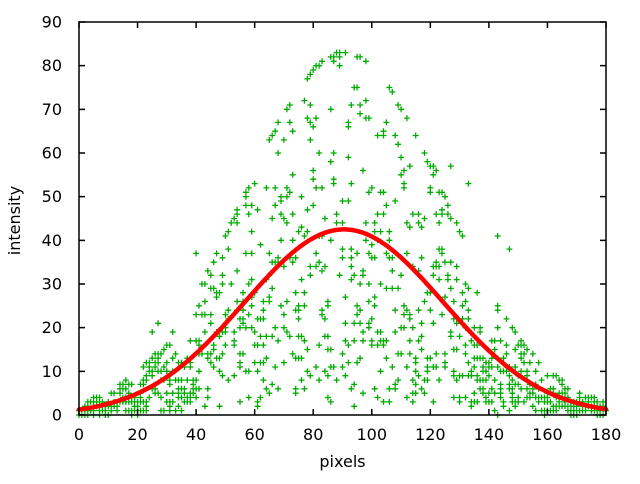 The image size is (640, 484). I want to click on y-tick-label: 50, so click(52, 196).